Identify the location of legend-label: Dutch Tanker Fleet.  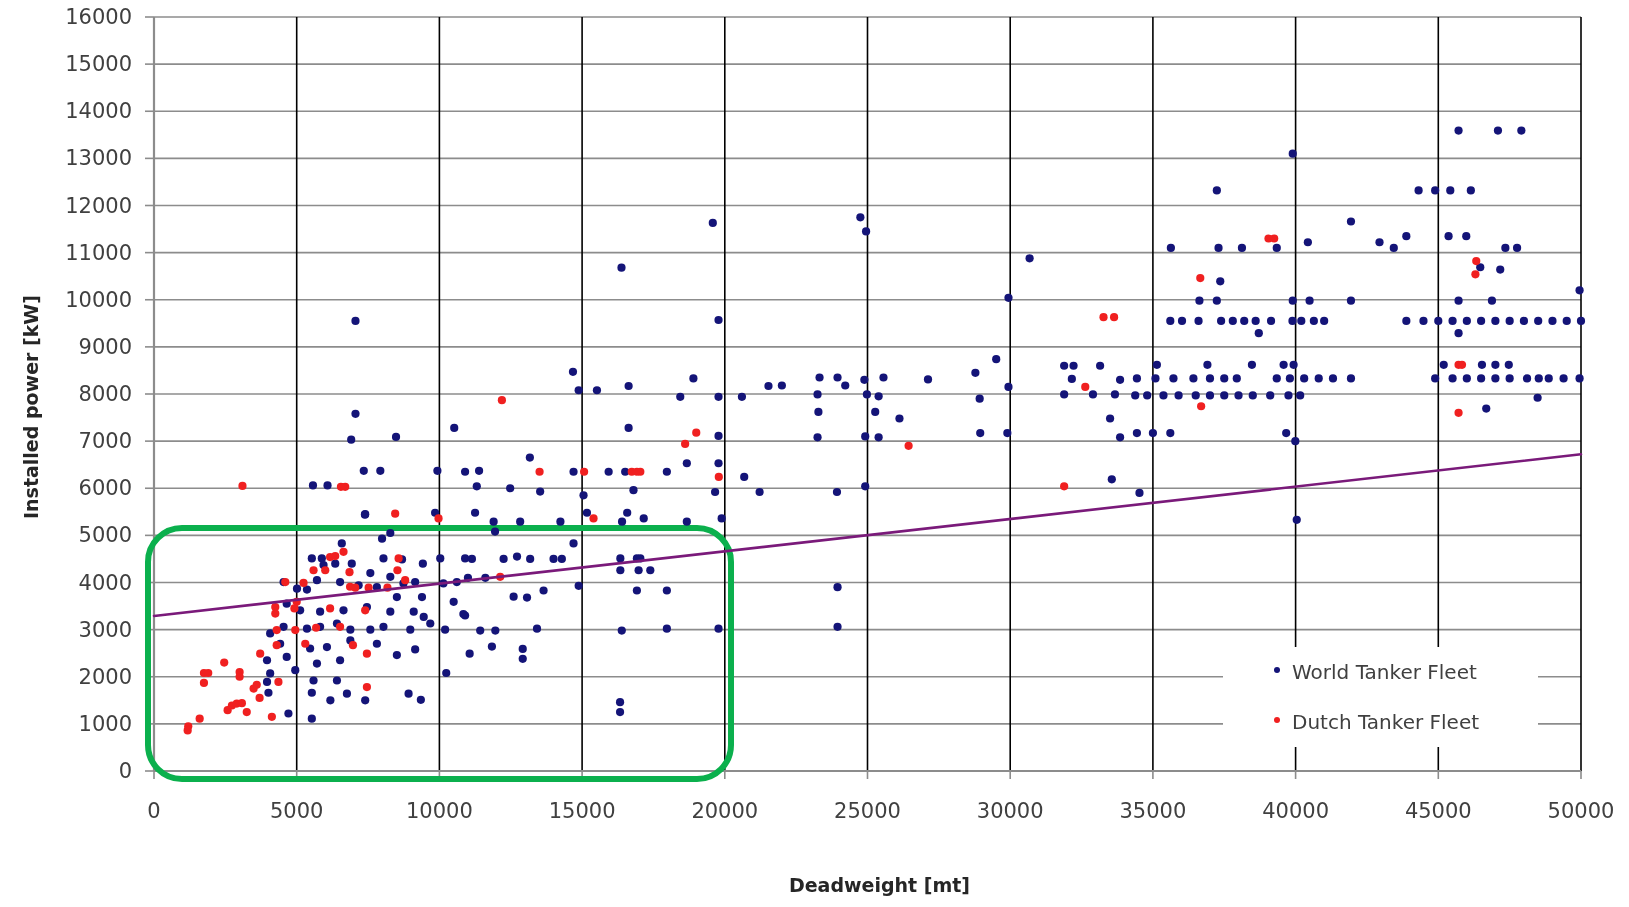
(1386, 722).